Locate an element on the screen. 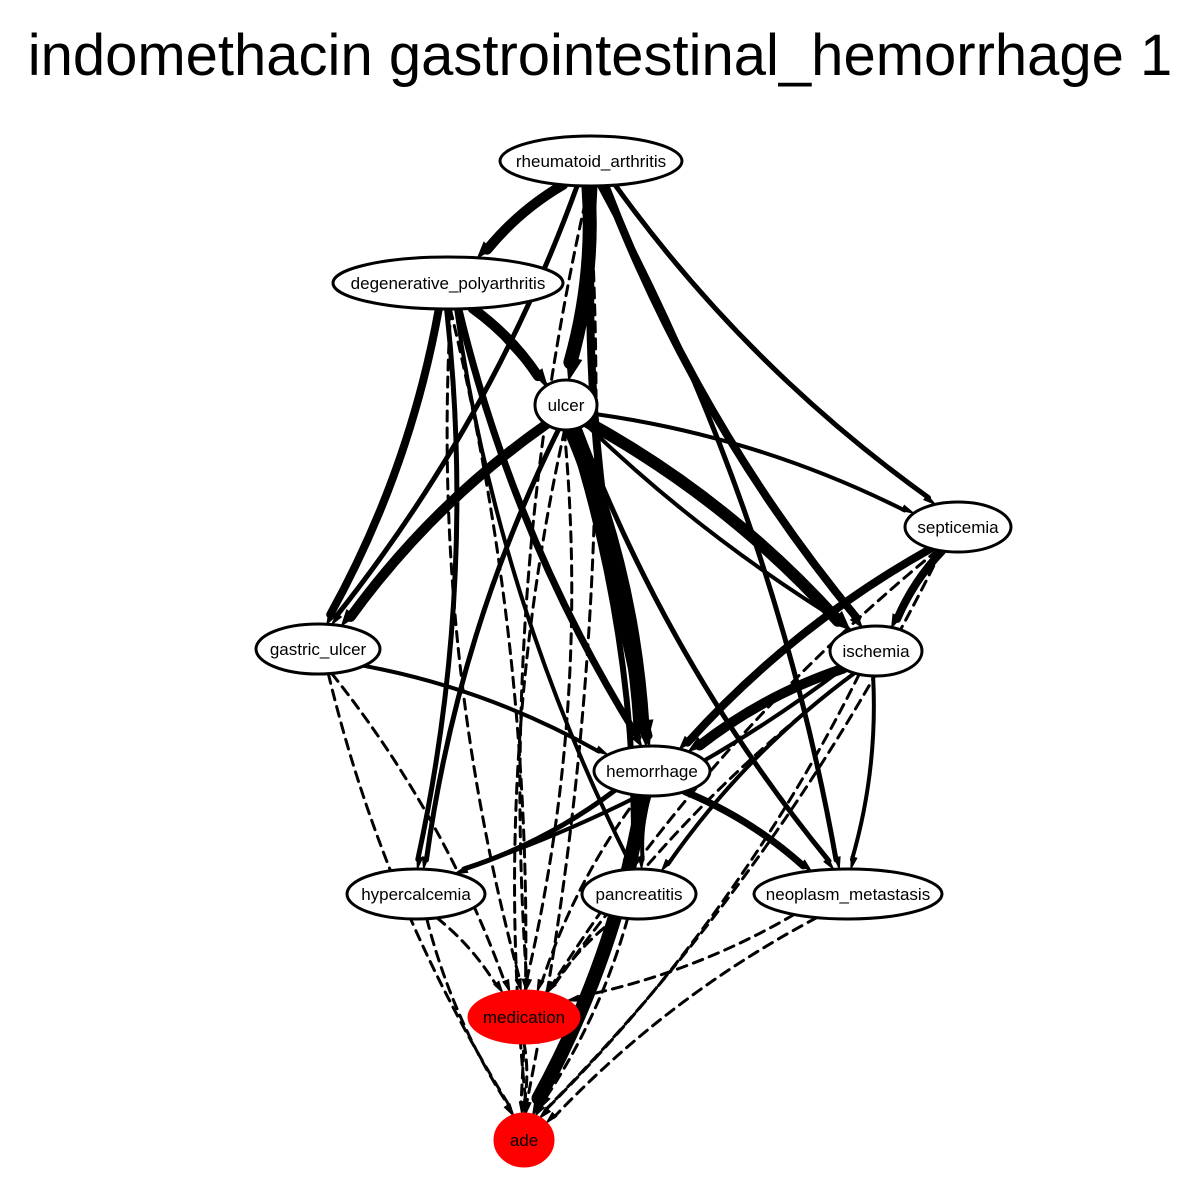 The width and height of the screenshot is (1200, 1200). edge-hypercalcemia-to-medication is located at coordinates (469, 955).